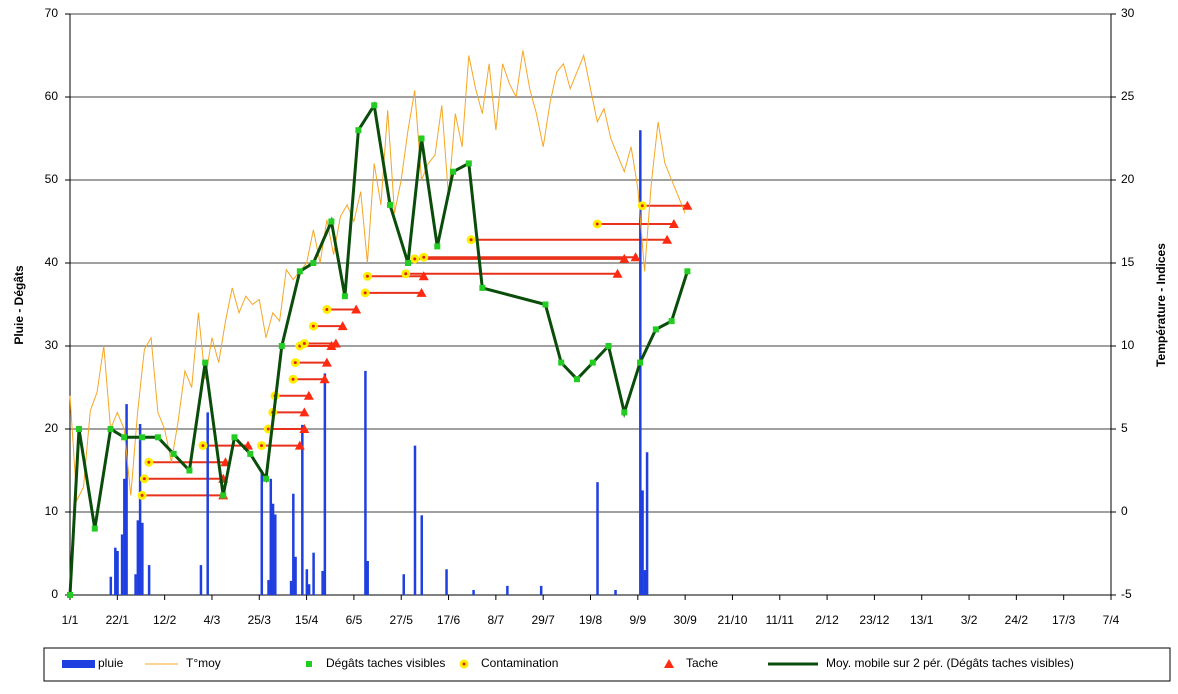 Image resolution: width=1178 pixels, height=694 pixels. I want to click on x-tick-label: 11/11, so click(780, 620).